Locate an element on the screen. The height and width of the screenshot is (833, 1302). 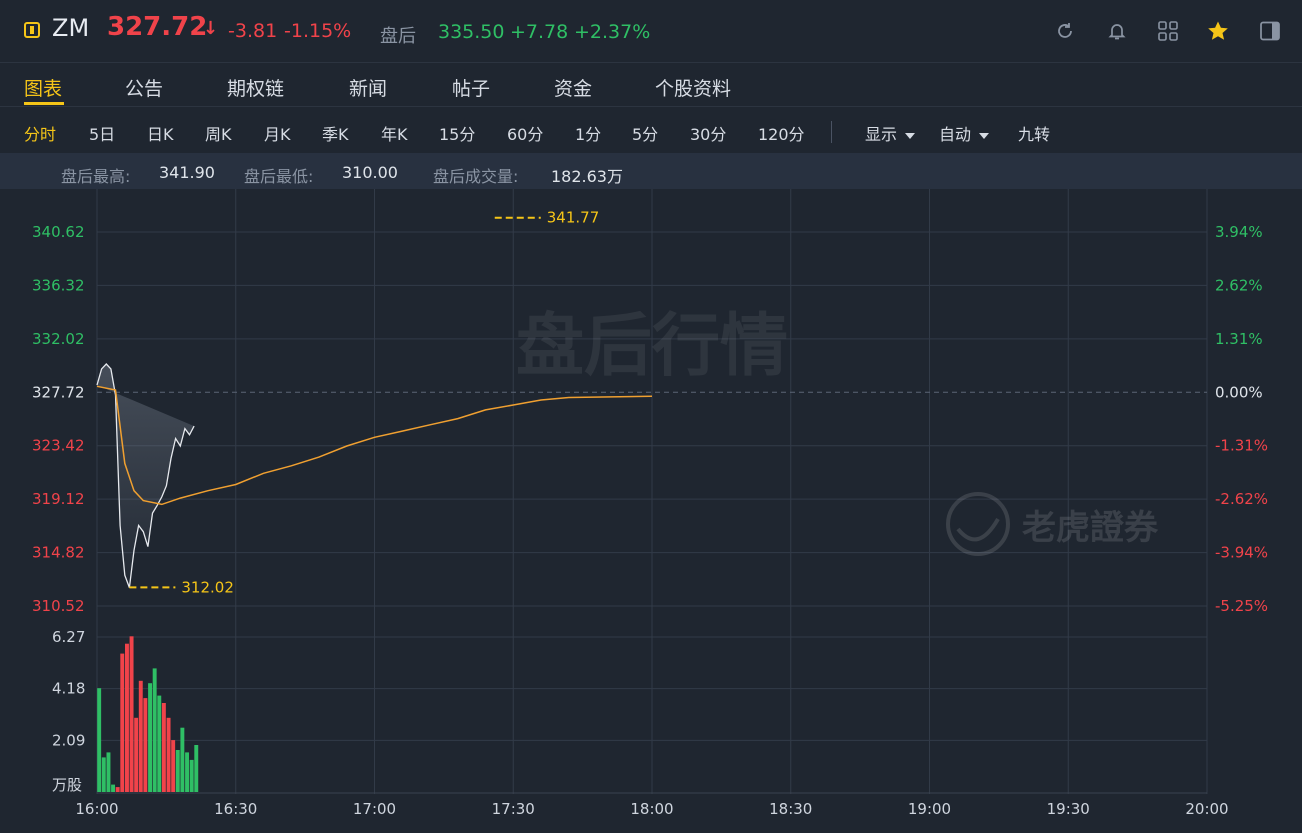
brand-watermark-logo is located at coordinates (978, 524).